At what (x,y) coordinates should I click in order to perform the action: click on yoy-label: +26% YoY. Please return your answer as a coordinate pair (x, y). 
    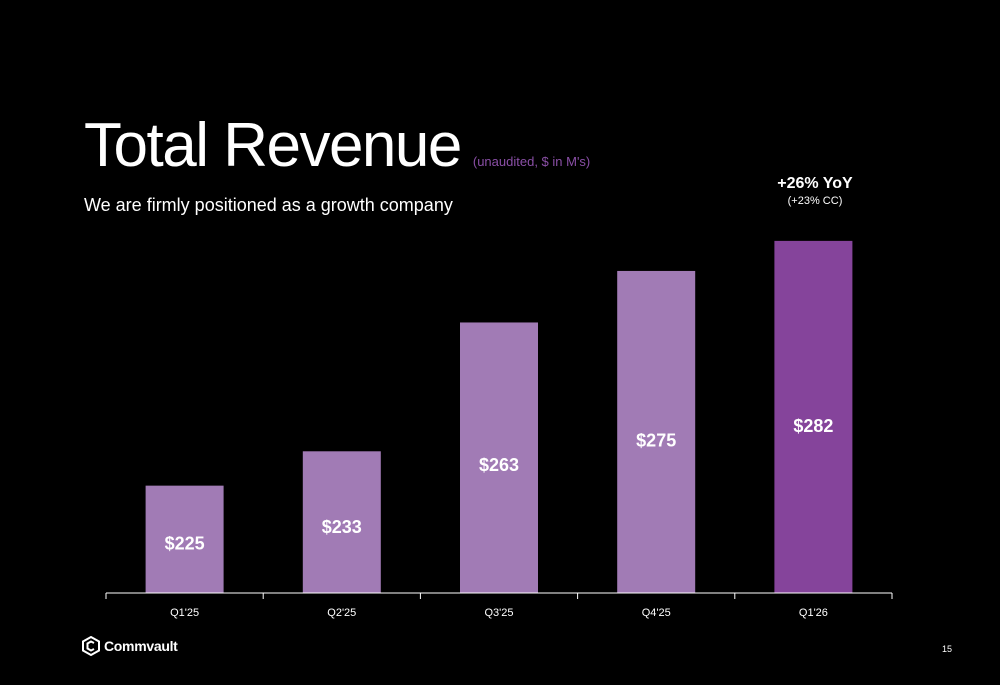
    Looking at the image, I should click on (815, 183).